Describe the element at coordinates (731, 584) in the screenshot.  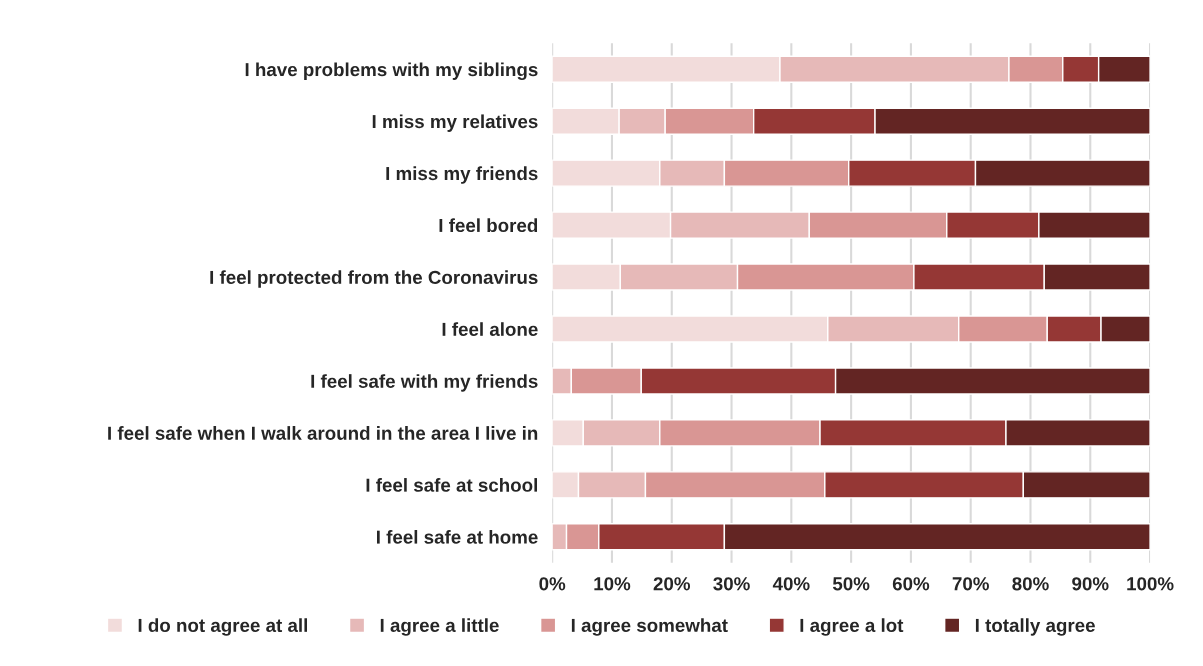
I see `x-tick-label: 30%` at that location.